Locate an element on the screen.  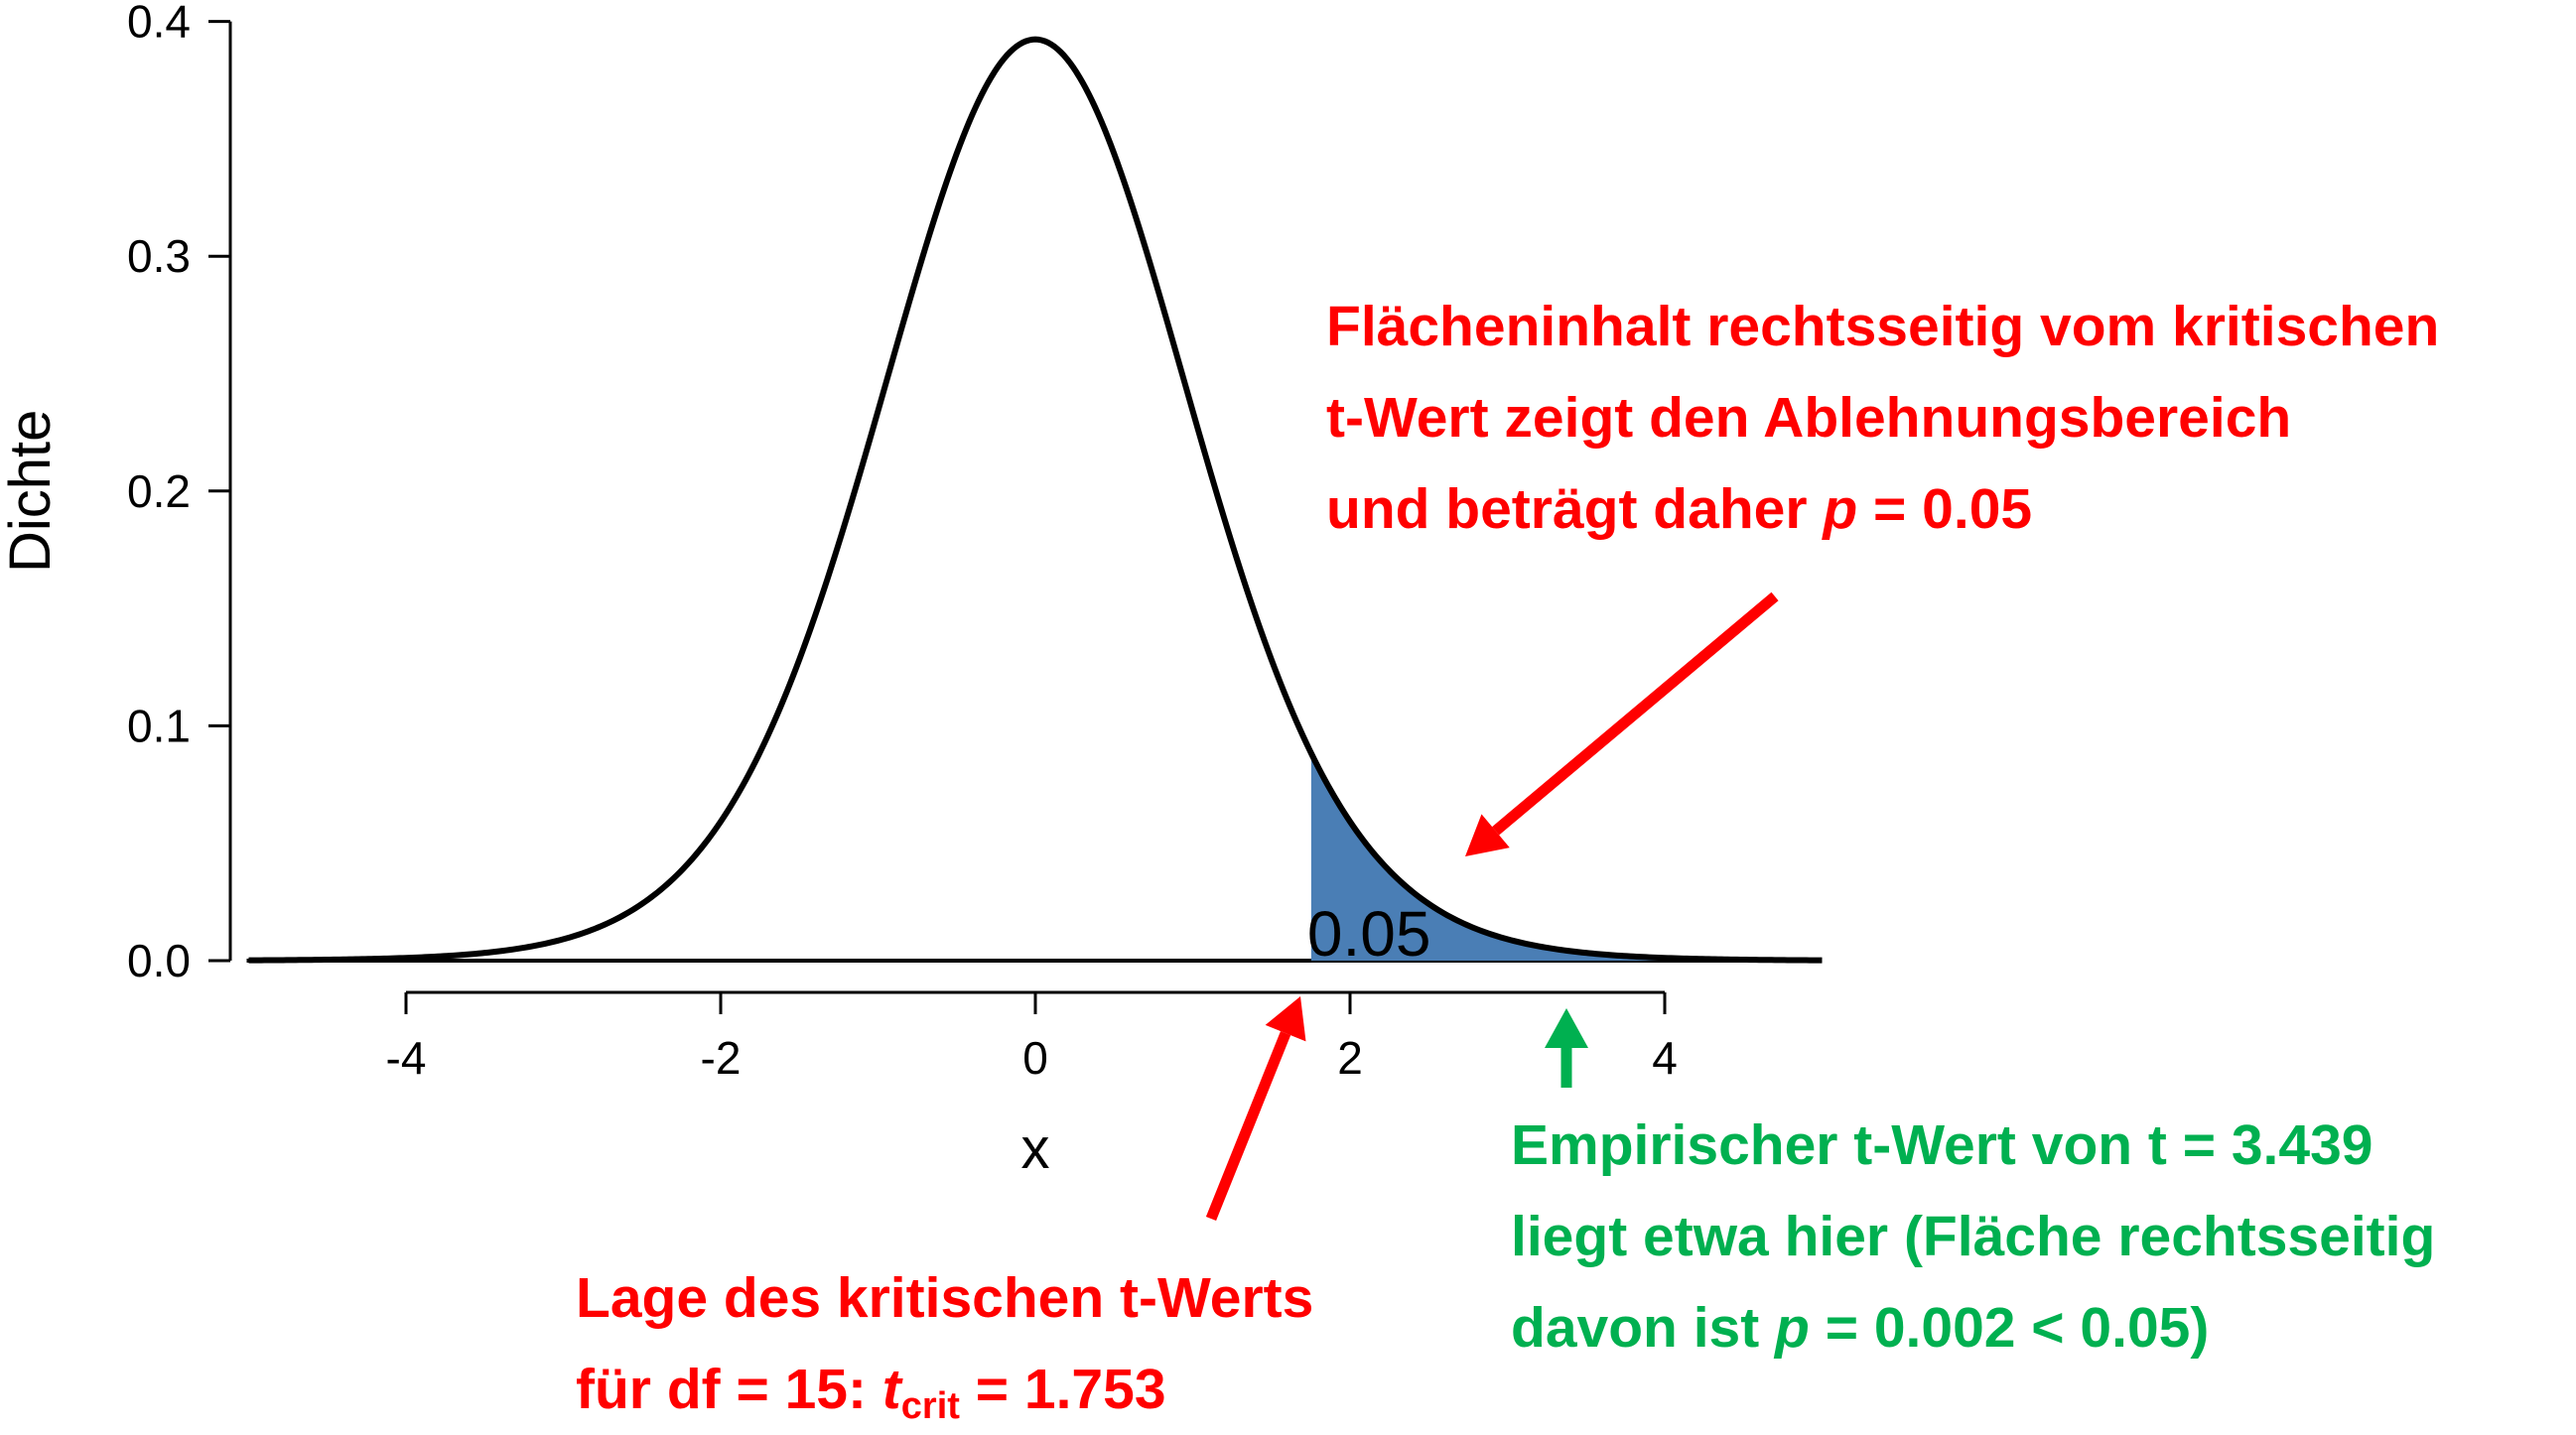
y-tick-label: 0.3 is located at coordinates (159, 256).